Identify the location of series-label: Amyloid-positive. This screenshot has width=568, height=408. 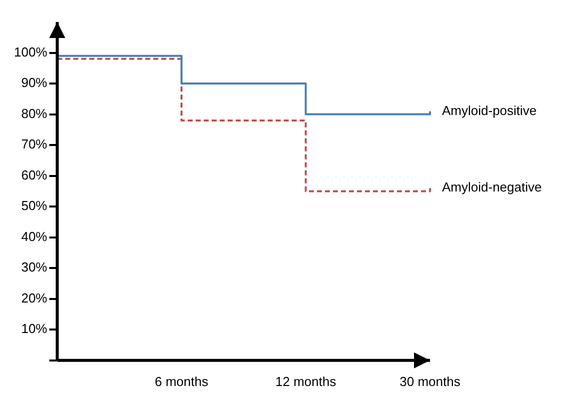
(489, 110).